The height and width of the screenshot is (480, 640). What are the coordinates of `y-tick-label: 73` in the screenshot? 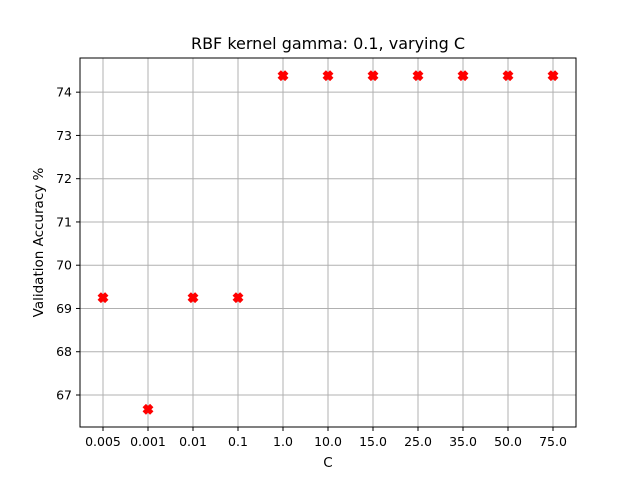 It's located at (64, 135).